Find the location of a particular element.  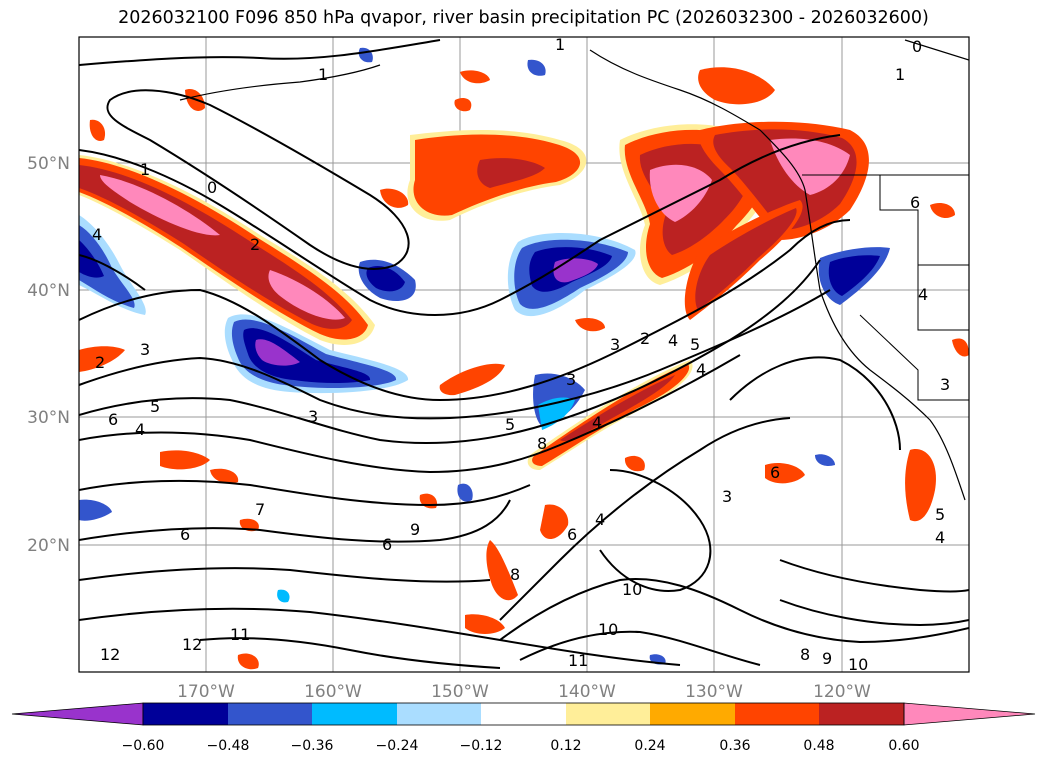

colorbar-tick-label: −0.24 is located at coordinates (397, 746).